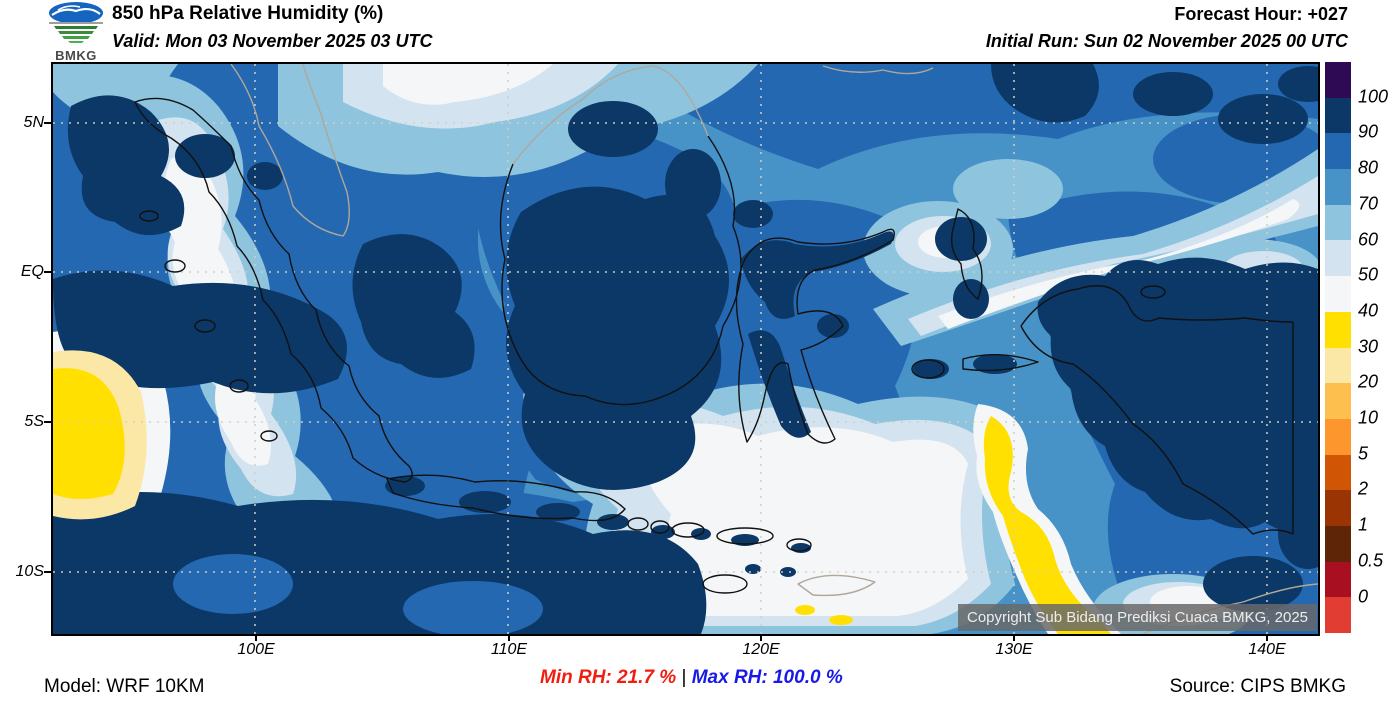 The width and height of the screenshot is (1400, 709). I want to click on model-label: Model: WRF 10KM, so click(124, 686).